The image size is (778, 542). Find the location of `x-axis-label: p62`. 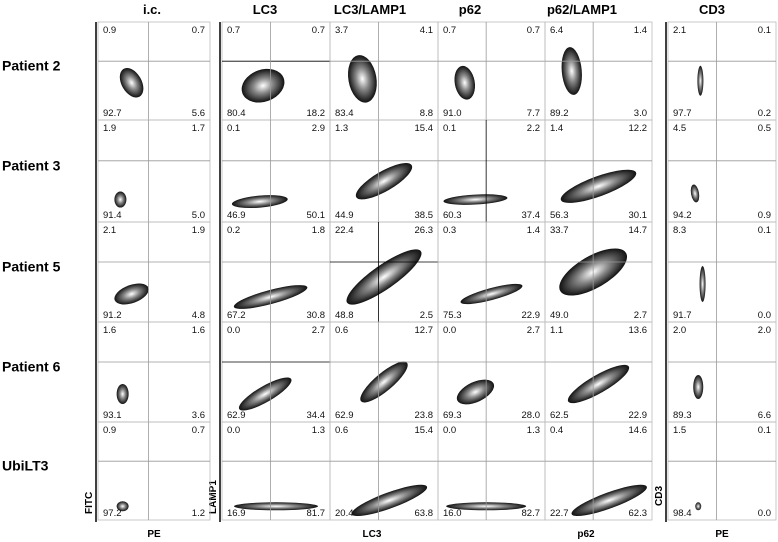

x-axis-label: p62 is located at coordinates (586, 534).